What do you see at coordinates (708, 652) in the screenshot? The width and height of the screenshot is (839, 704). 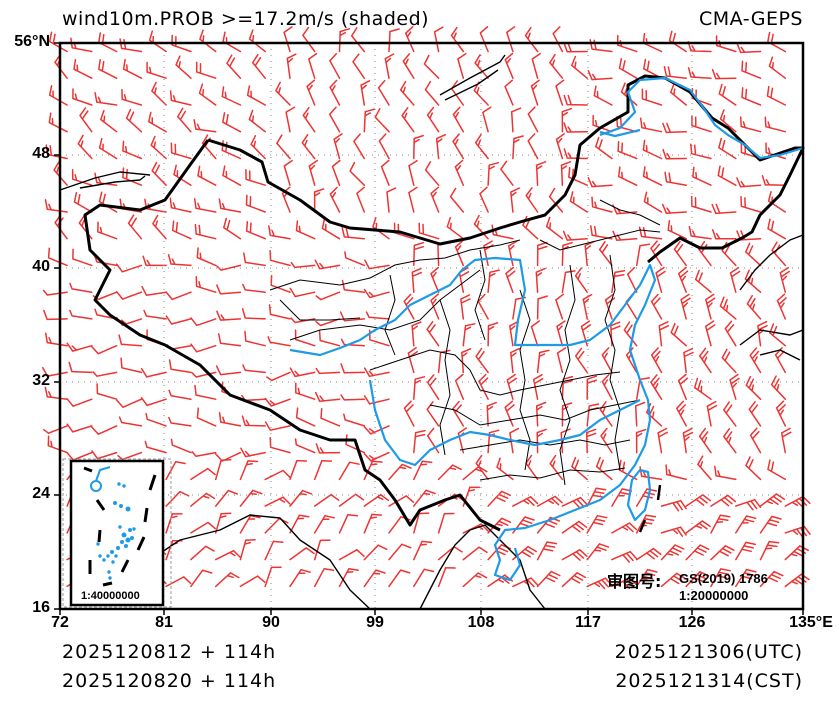 I see `valid-time-utc: 2025121306(UTC)` at bounding box center [708, 652].